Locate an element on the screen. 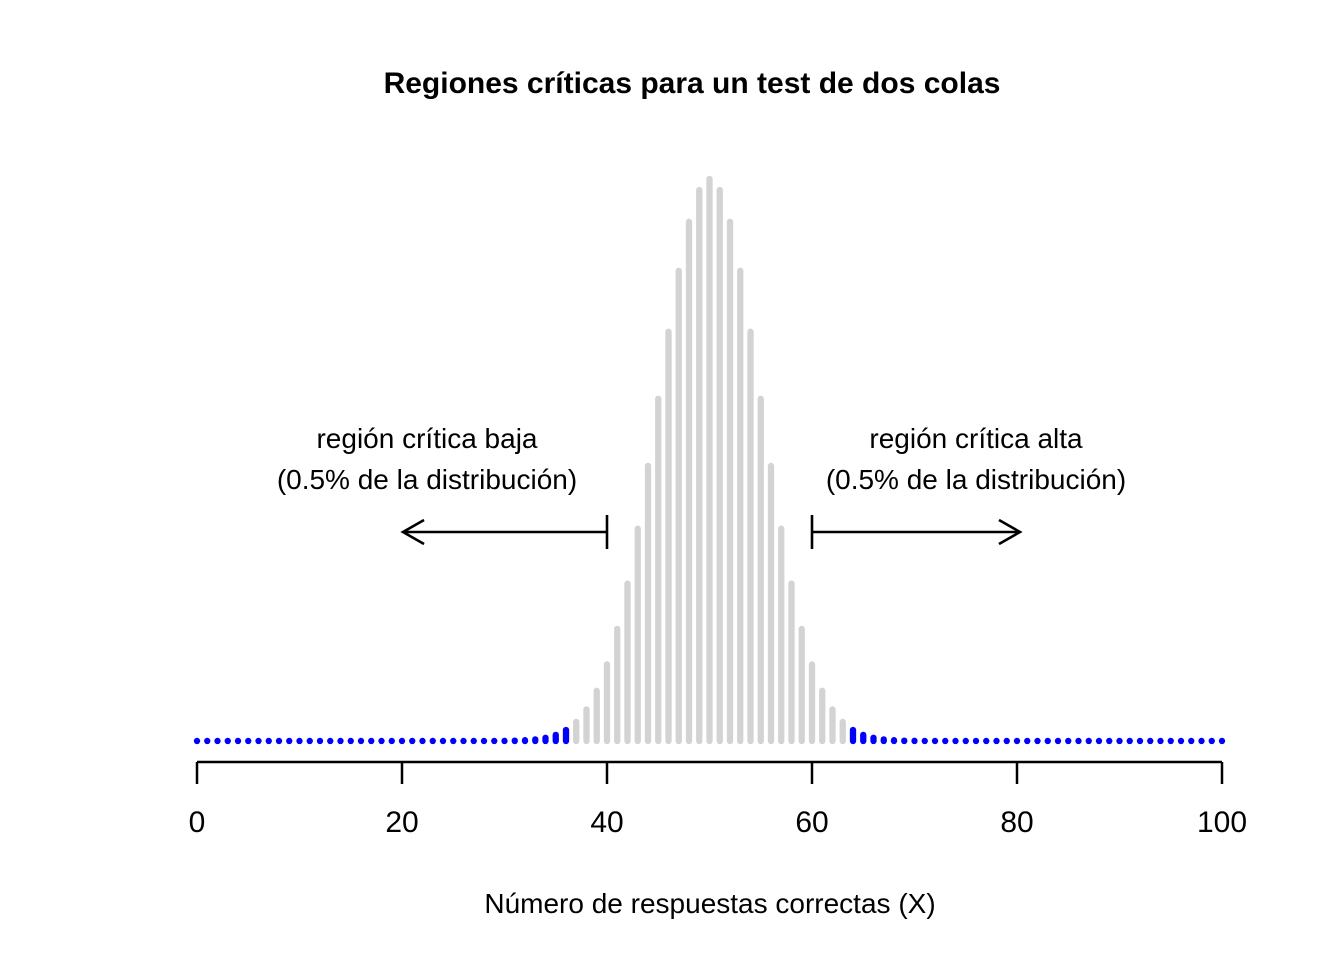 The image size is (1344, 960). x-axis: 0 20 40 60 80 100 is located at coordinates (718, 799).